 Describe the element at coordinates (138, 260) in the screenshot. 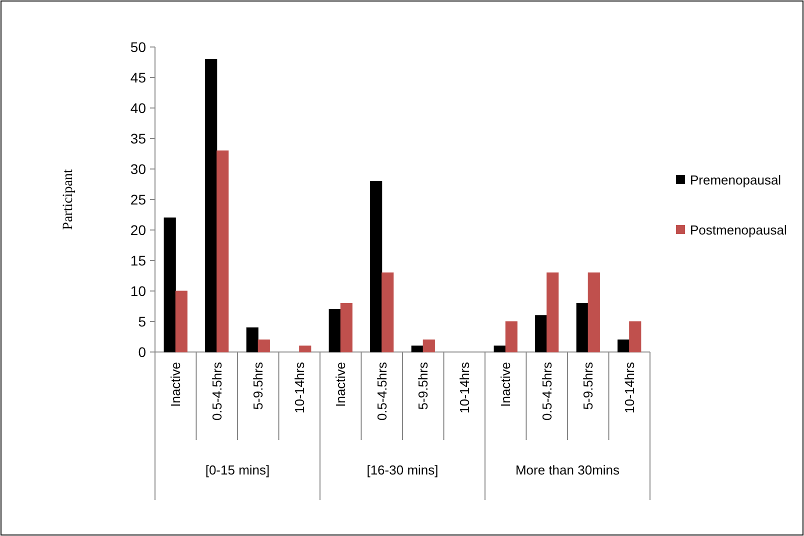

I see `y-tick-label: 15` at that location.